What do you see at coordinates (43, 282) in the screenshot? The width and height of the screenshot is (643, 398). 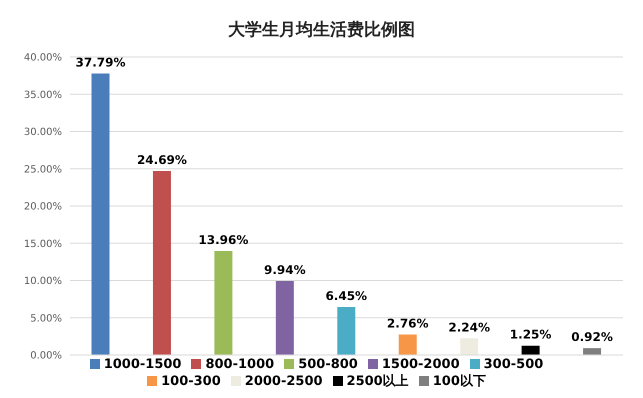 I see `y-tick-label: 10.00%` at bounding box center [43, 282].